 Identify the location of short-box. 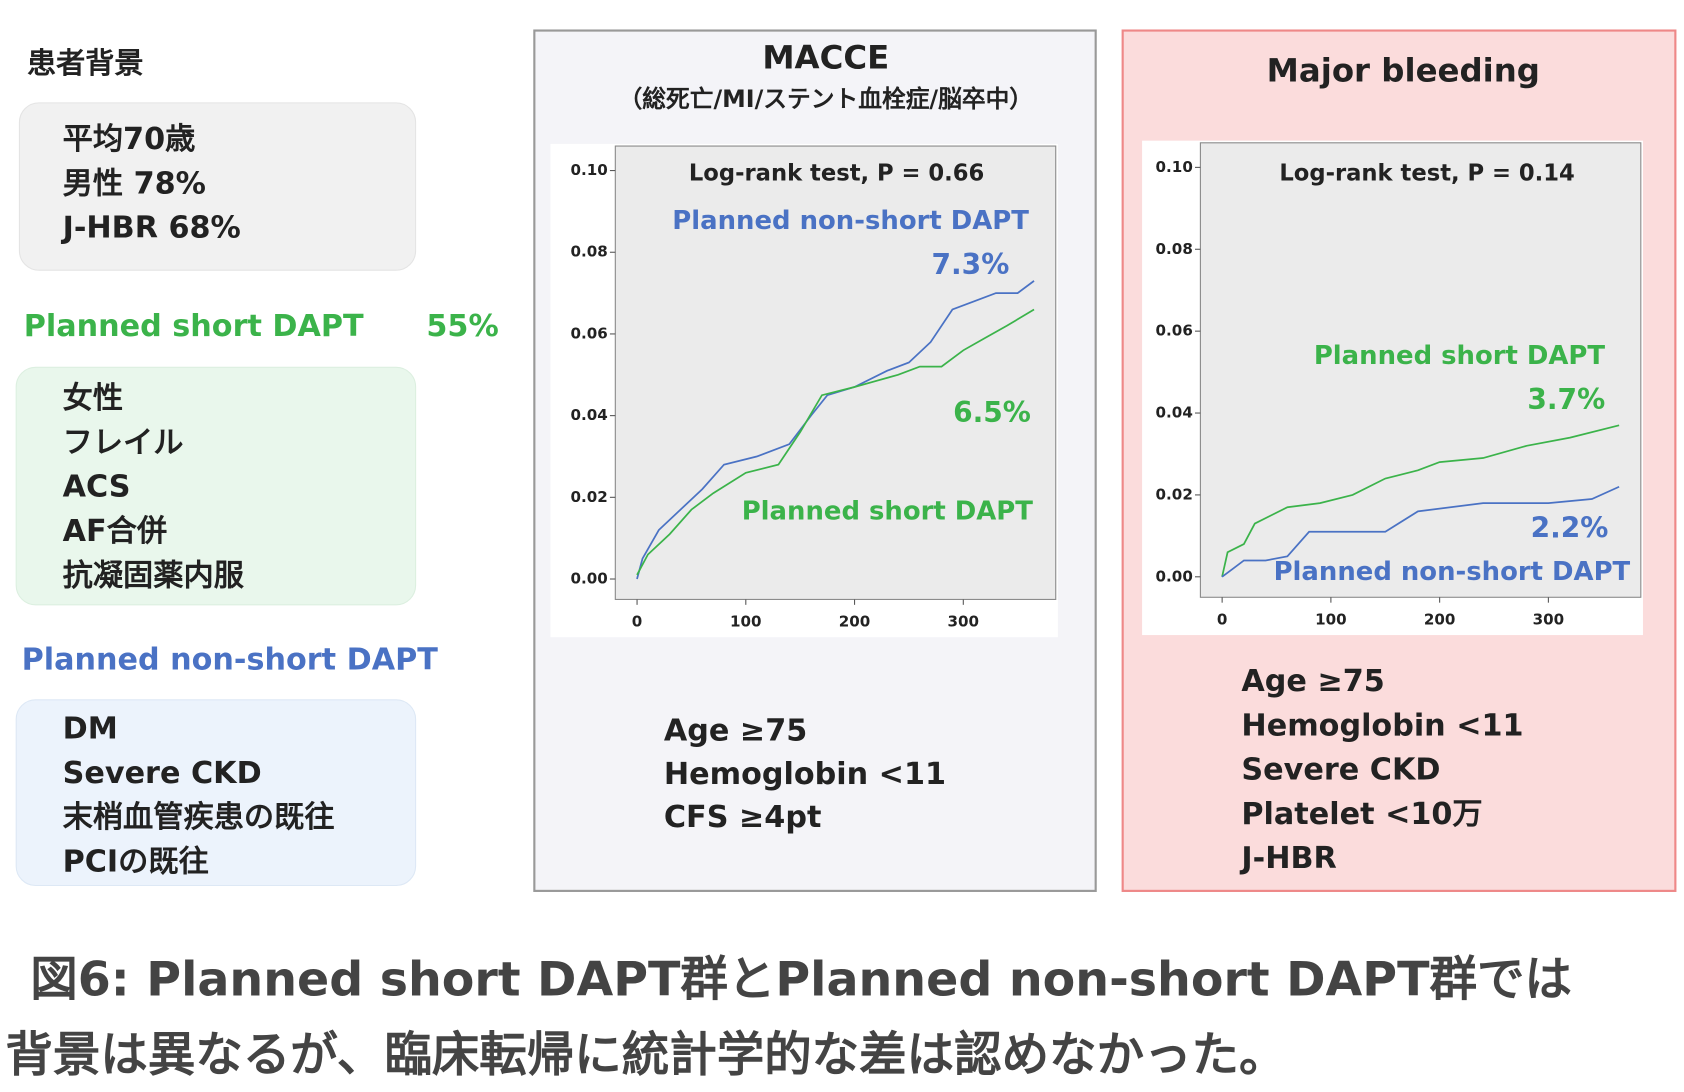
(216, 486).